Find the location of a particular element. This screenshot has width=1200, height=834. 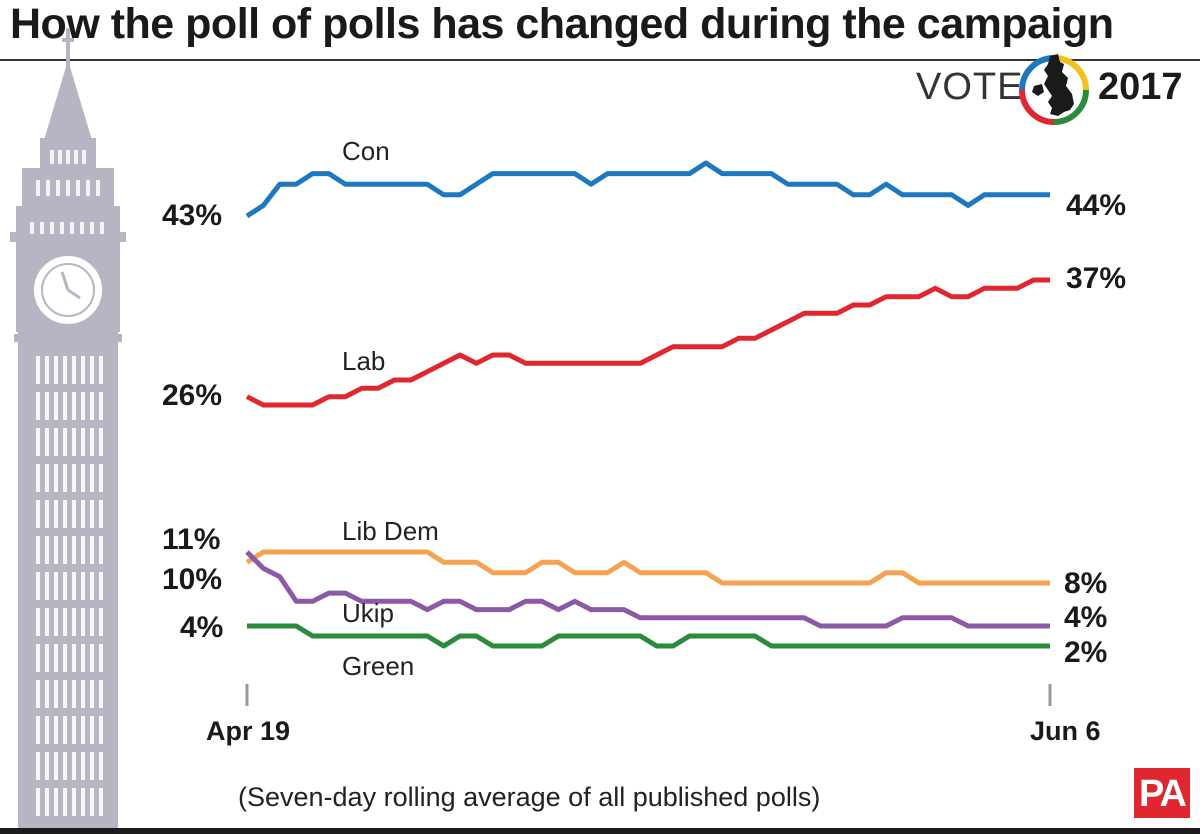

series-name-green: Green is located at coordinates (378, 666).